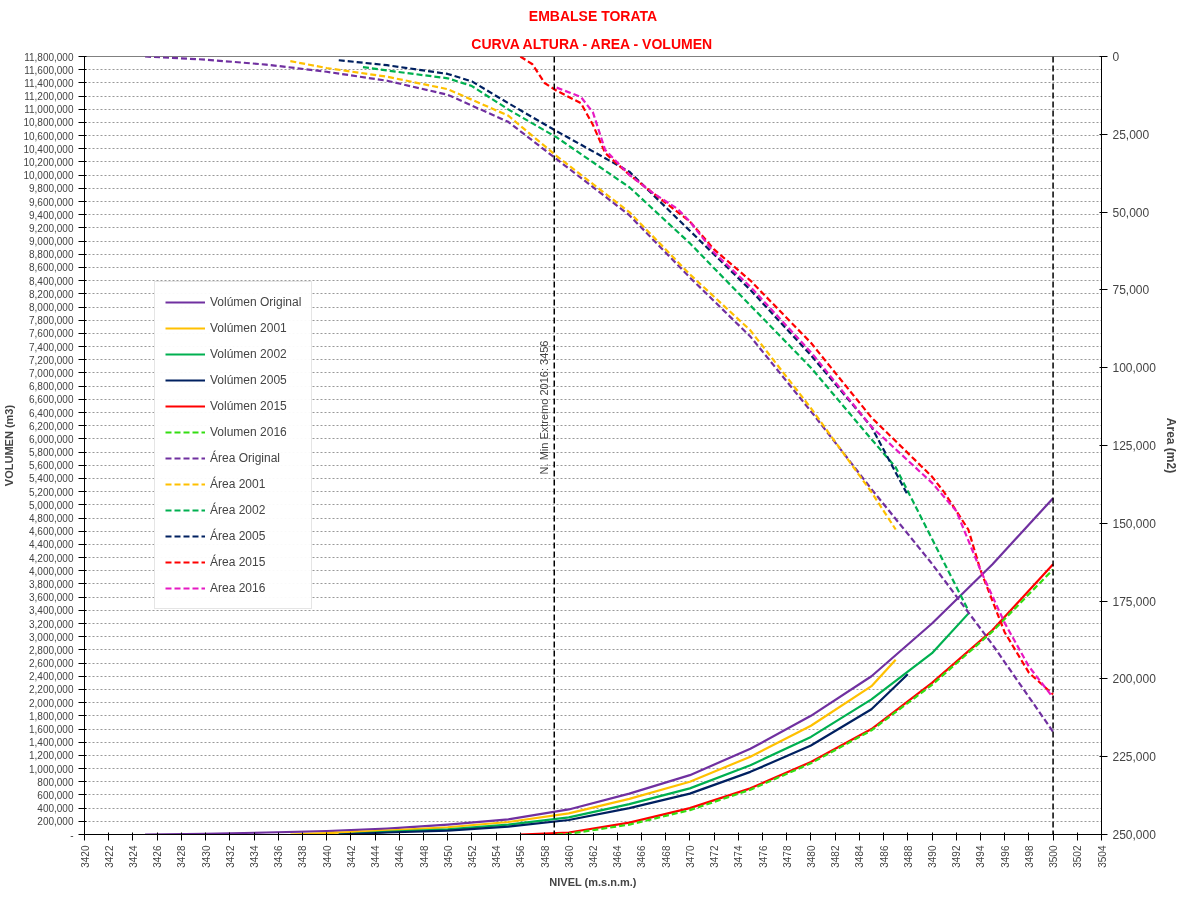 The image size is (1195, 908). What do you see at coordinates (1134, 835) in the screenshot?
I see `y2-tick-label: 250,000` at bounding box center [1134, 835].